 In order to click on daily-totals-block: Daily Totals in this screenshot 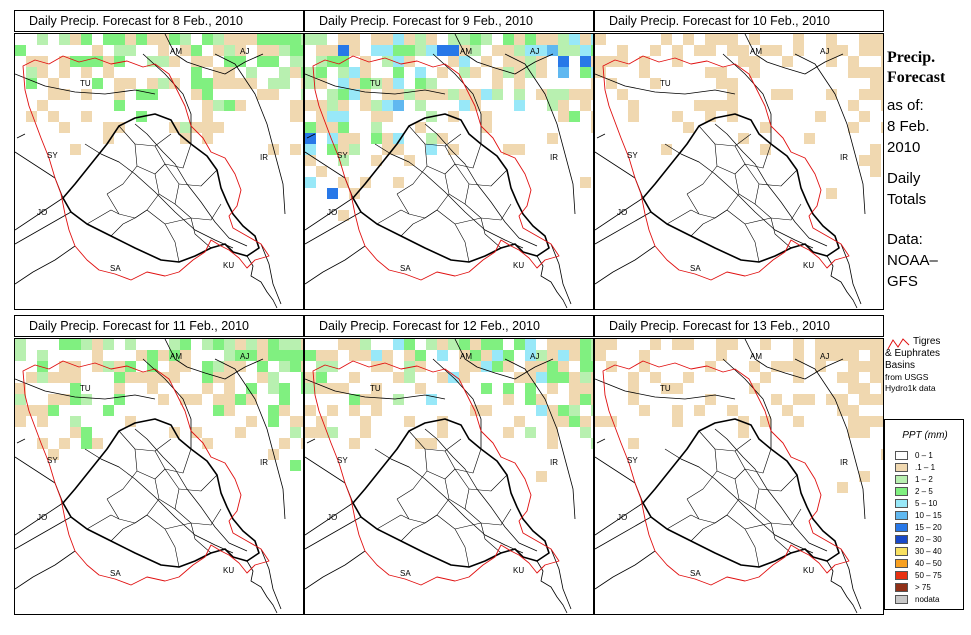, I will do `click(927, 189)`.